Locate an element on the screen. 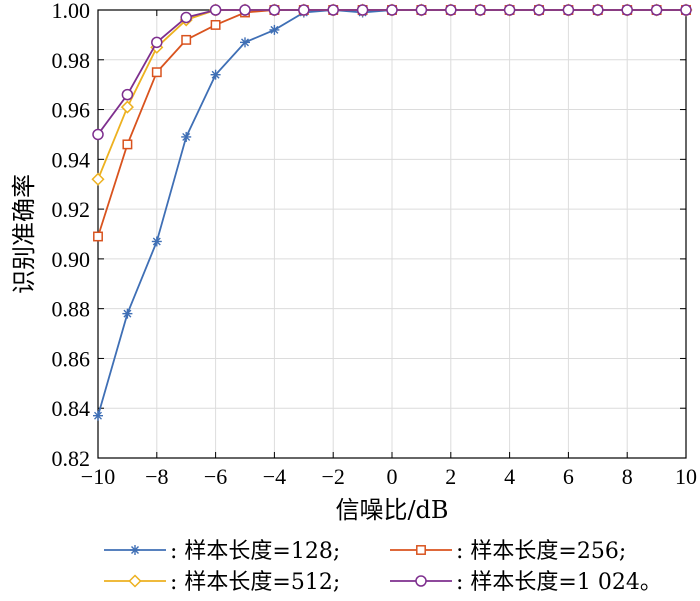 Image resolution: width=700 pixels, height=601 pixels. legend-label: : 样本长度=256; is located at coordinates (541, 551).